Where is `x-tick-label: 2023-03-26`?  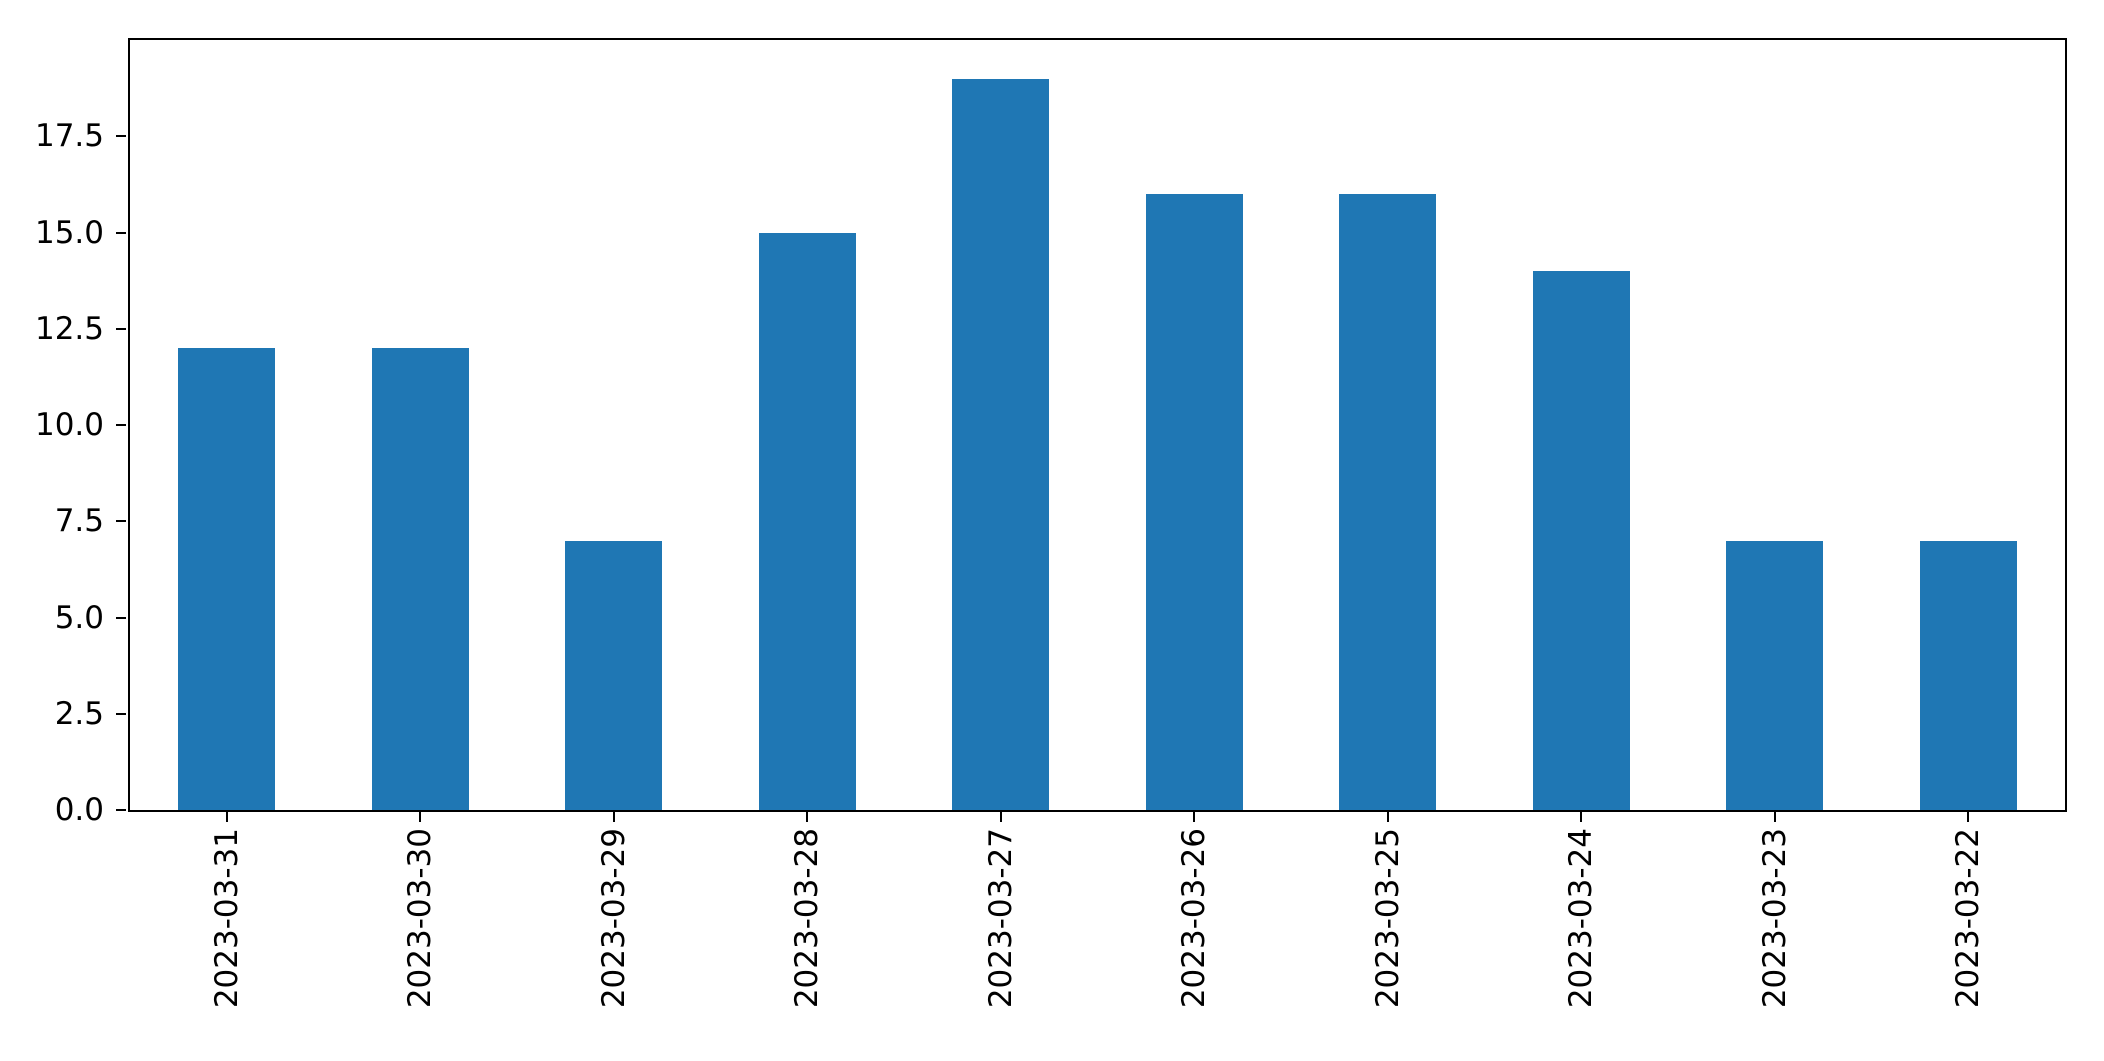
x-tick-label: 2023-03-26 is located at coordinates (1194, 918).